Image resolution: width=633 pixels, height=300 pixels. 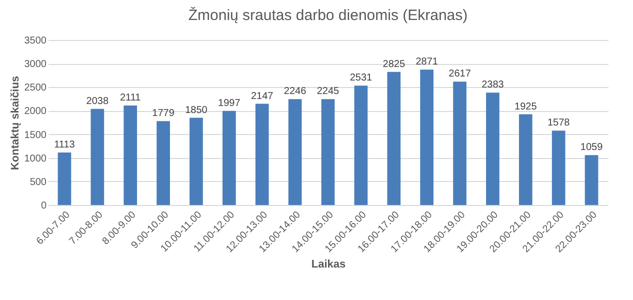 What do you see at coordinates (262, 96) in the screenshot?
I see `data-label: 2147` at bounding box center [262, 96].